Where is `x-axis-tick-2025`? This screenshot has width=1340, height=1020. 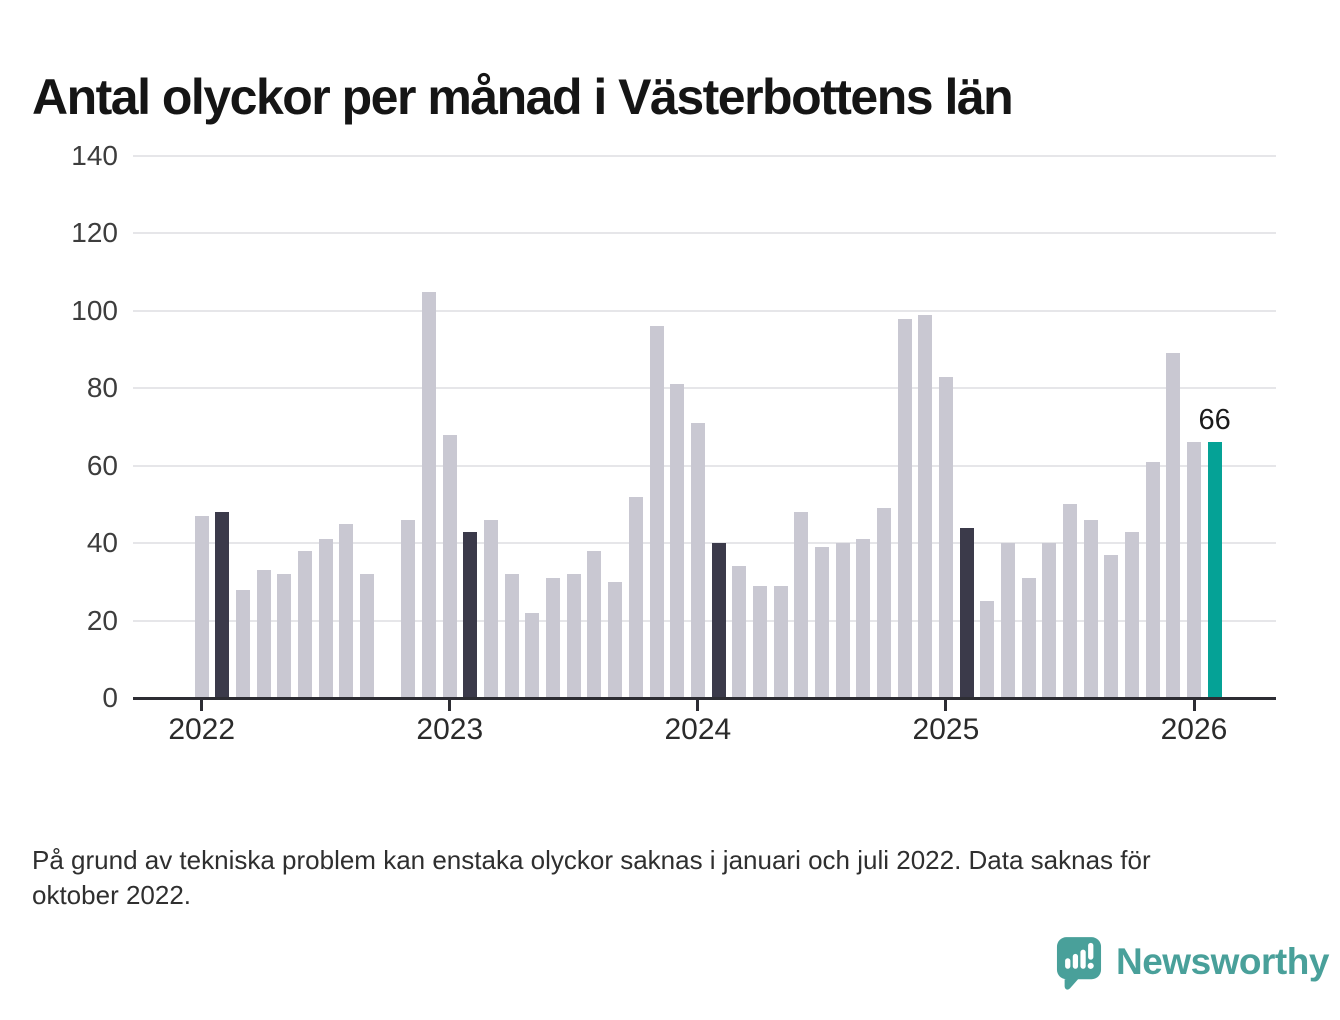
x-axis-tick-2025 is located at coordinates (946, 705).